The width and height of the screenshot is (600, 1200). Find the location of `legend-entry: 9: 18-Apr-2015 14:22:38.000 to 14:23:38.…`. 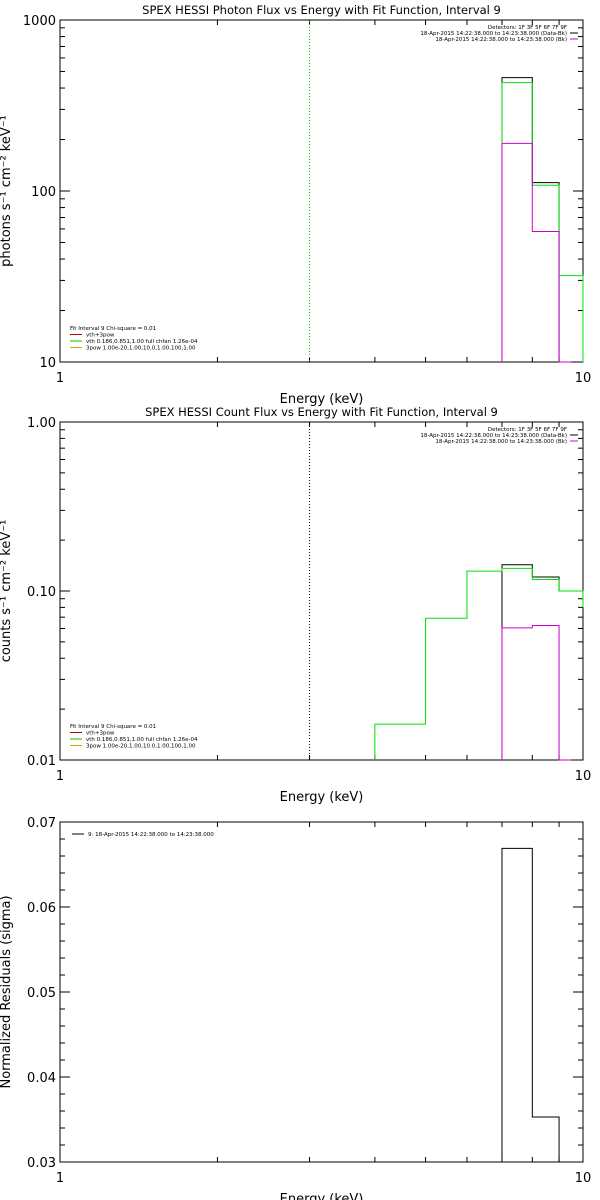

legend-entry: 9: 18-Apr-2015 14:22:38.000 to 14:23:38.… is located at coordinates (151, 835).